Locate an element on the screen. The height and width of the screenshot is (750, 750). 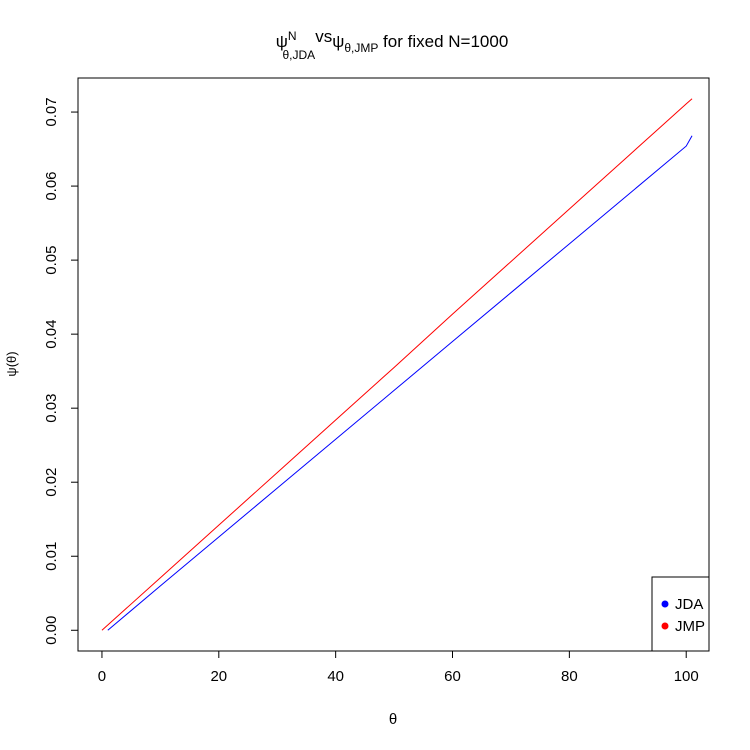
x-tick-label: 80 is located at coordinates (569, 676).